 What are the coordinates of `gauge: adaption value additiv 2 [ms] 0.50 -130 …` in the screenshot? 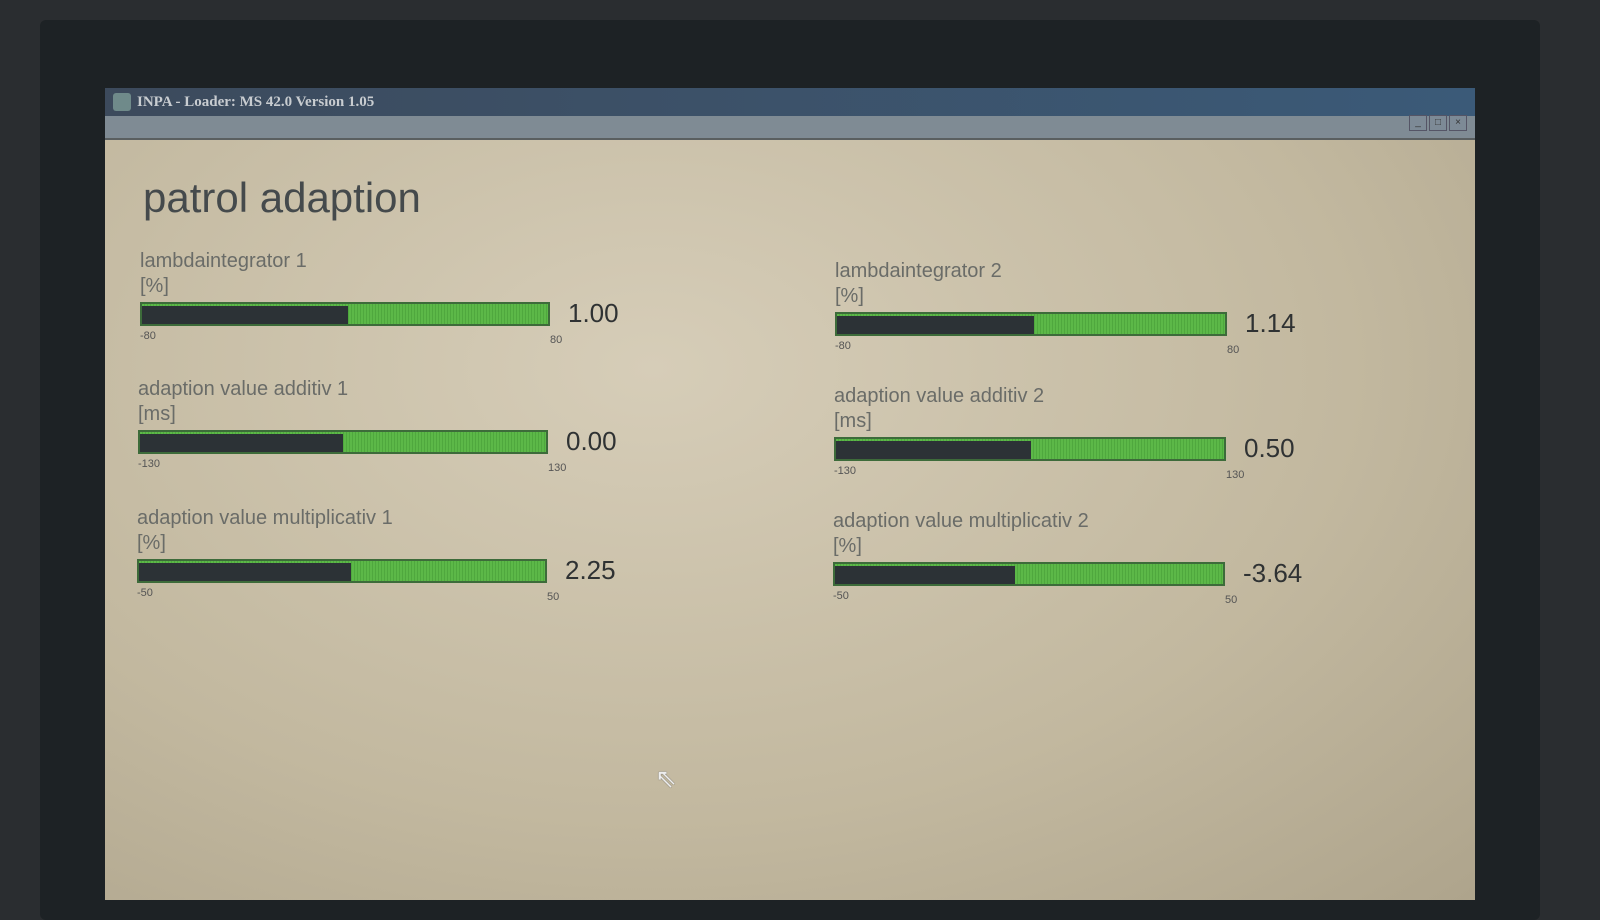 It's located at (1094, 432).